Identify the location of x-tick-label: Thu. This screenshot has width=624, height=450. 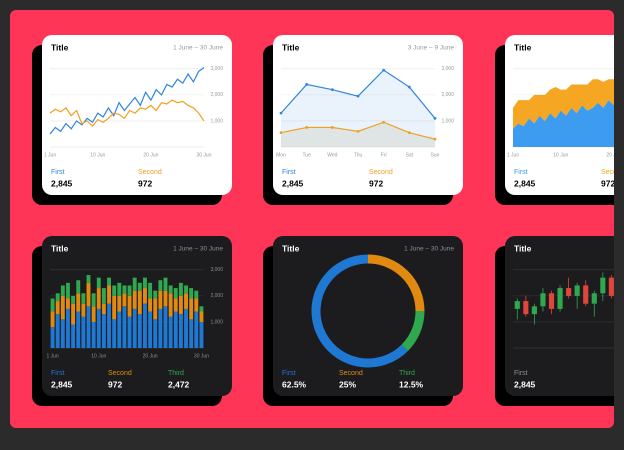
(358, 155).